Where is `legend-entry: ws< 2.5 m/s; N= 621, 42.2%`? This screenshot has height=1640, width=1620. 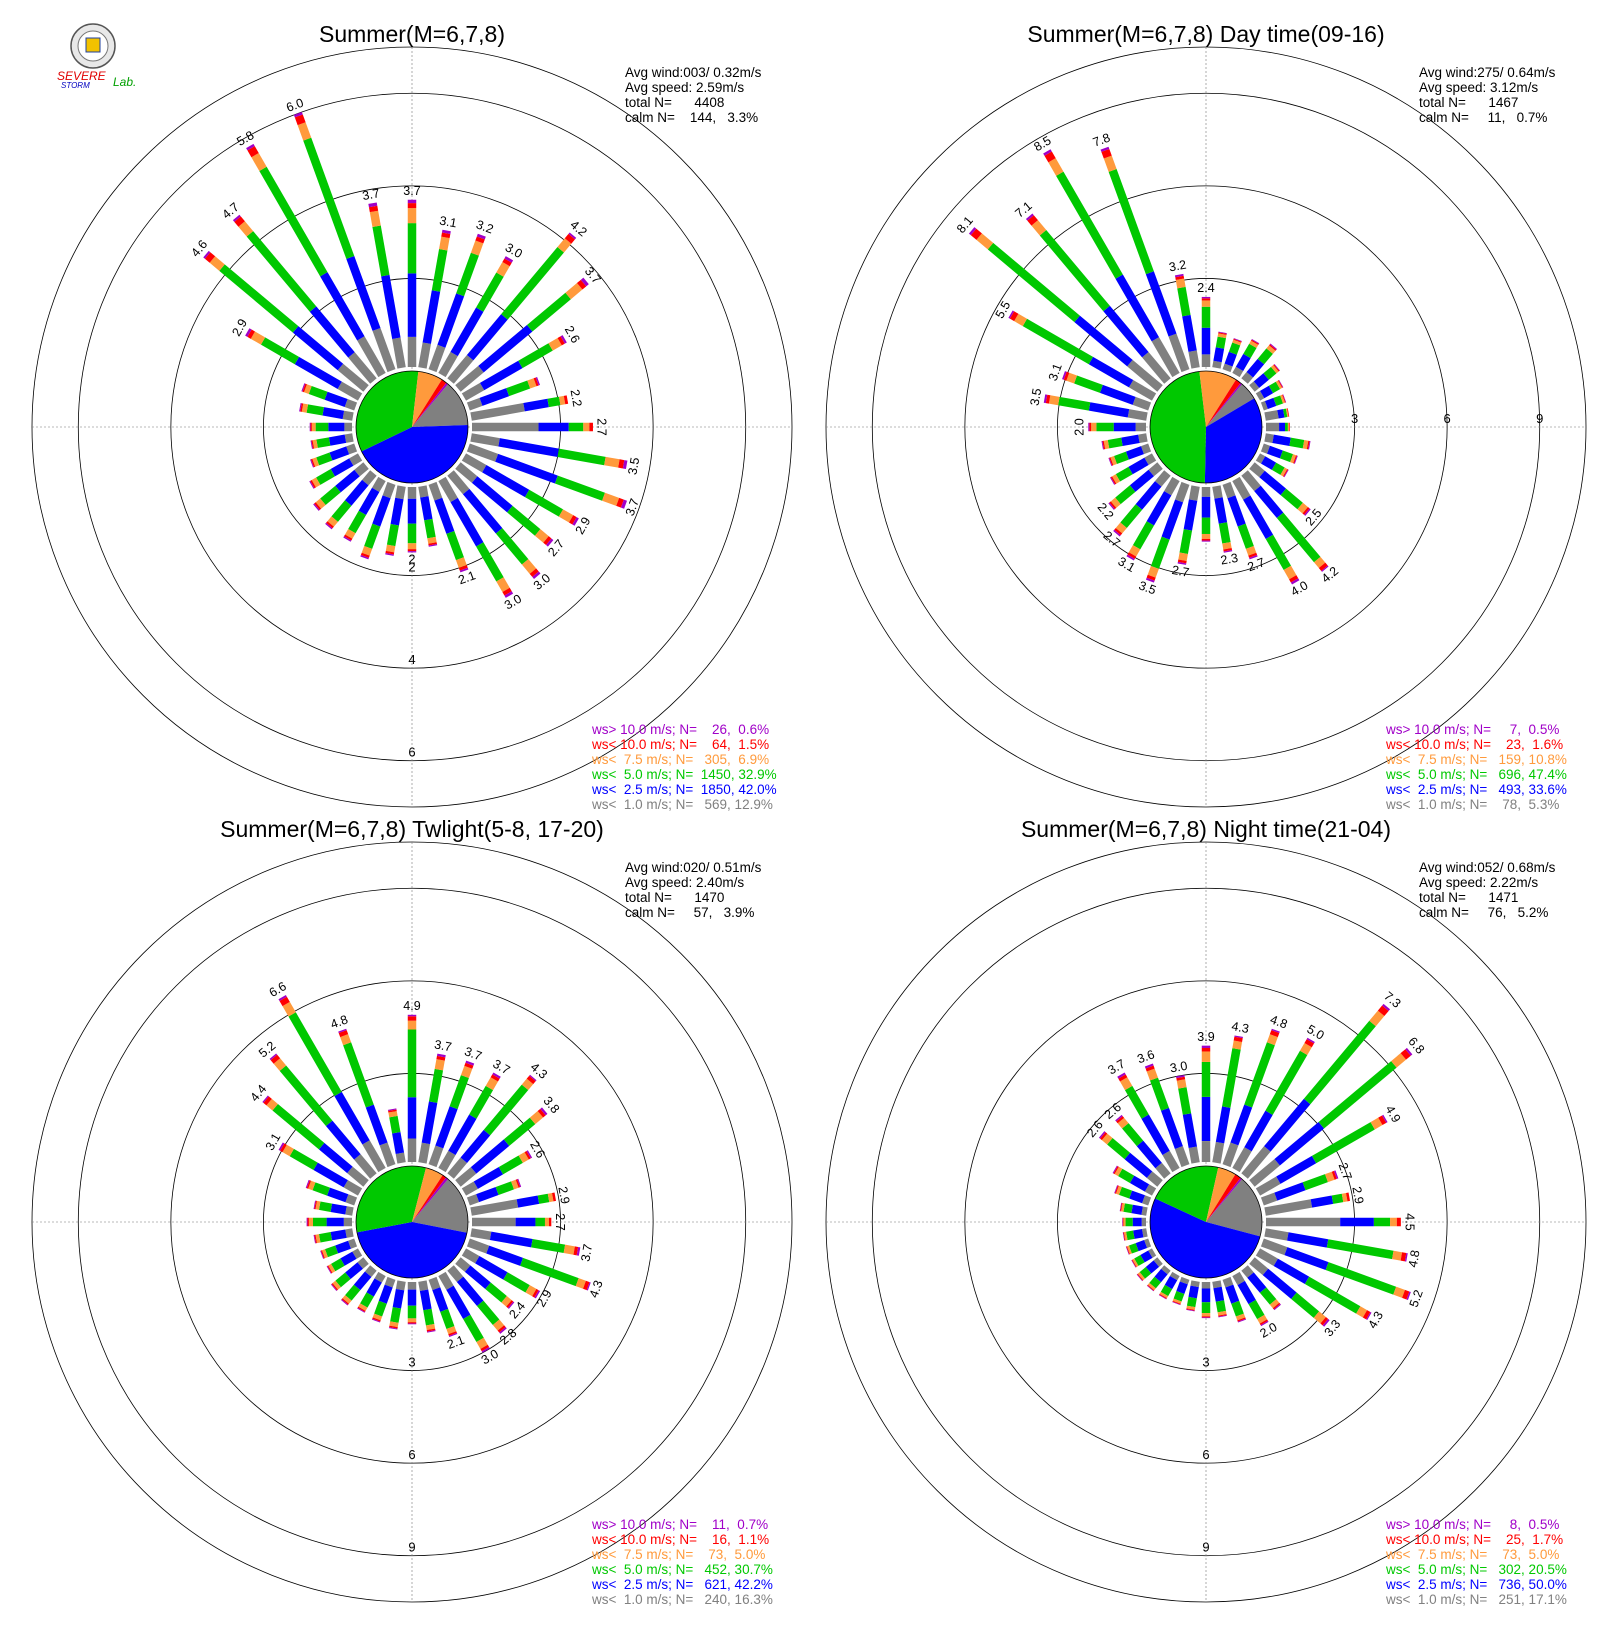
legend-entry: ws< 2.5 m/s; N= 621, 42.2% is located at coordinates (682, 1584).